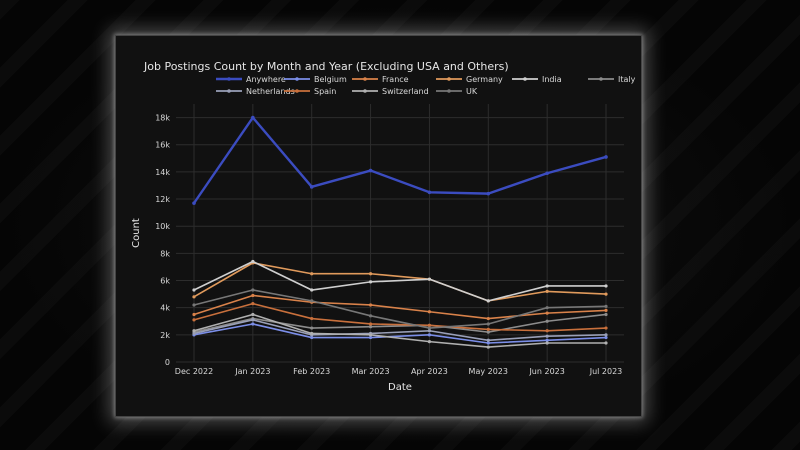 Image resolution: width=800 pixels, height=450 pixels. Describe the element at coordinates (252, 371) in the screenshot. I see `x-tick-label: Jan 2023` at that location.